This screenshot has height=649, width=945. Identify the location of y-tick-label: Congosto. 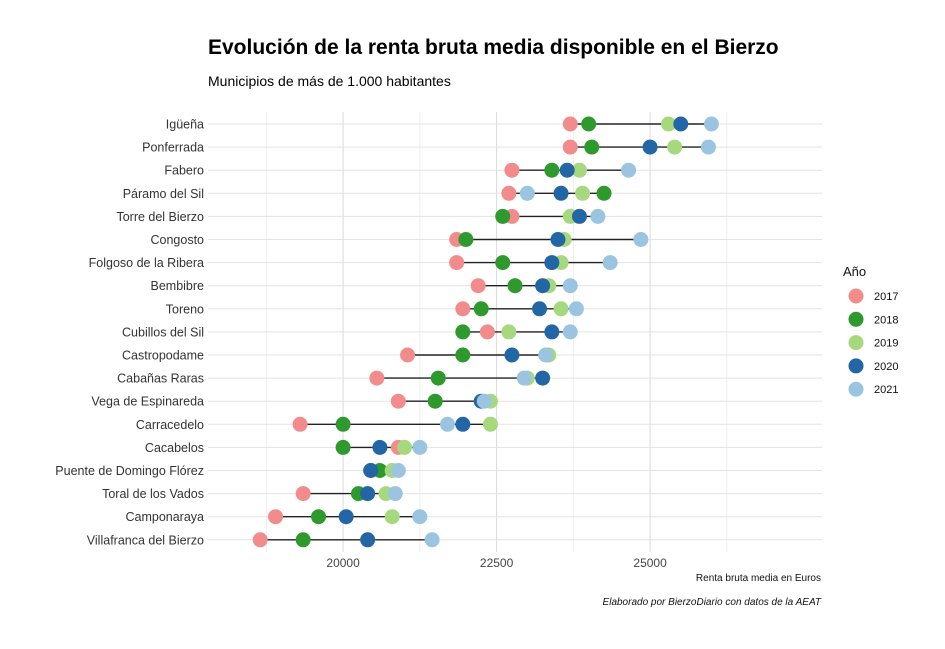
(177, 240).